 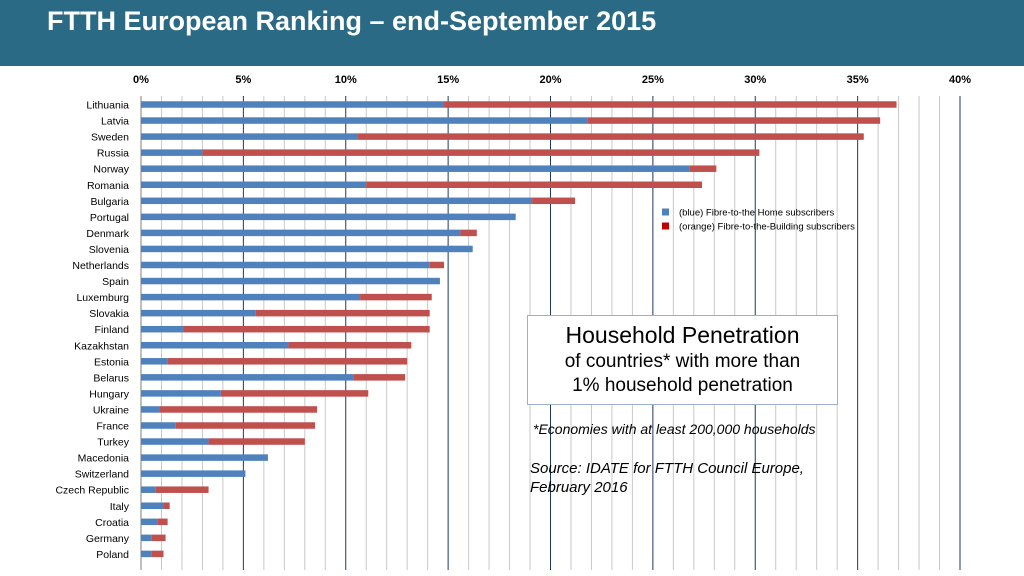 I want to click on y-tick-label: Slovenia, so click(x=109, y=250).